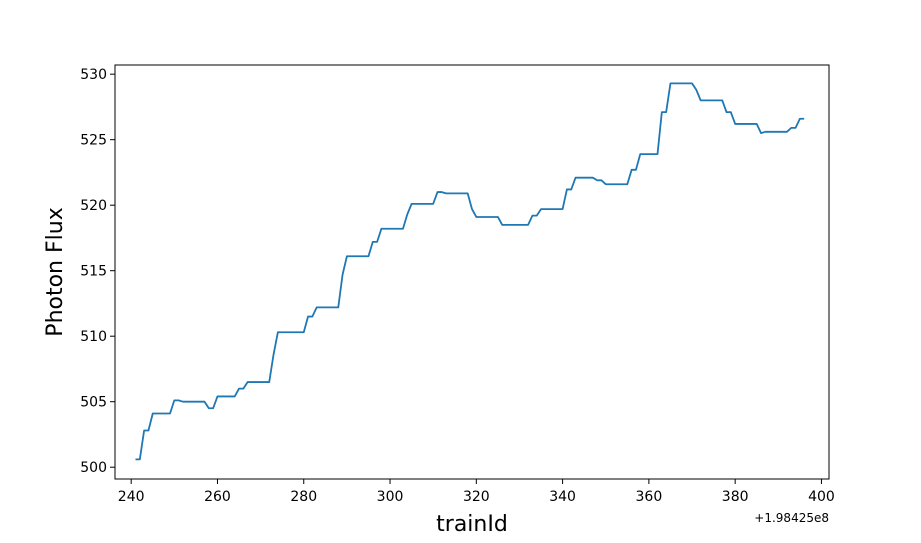  What do you see at coordinates (821, 497) in the screenshot?
I see `x-tick-label: 400` at bounding box center [821, 497].